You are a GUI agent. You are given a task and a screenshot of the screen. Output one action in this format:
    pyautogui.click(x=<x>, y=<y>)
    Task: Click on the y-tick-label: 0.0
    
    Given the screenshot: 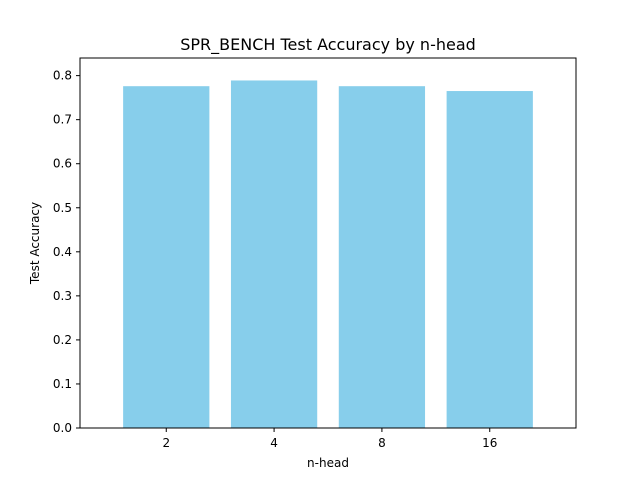 What is the action you would take?
    pyautogui.click(x=62, y=428)
    